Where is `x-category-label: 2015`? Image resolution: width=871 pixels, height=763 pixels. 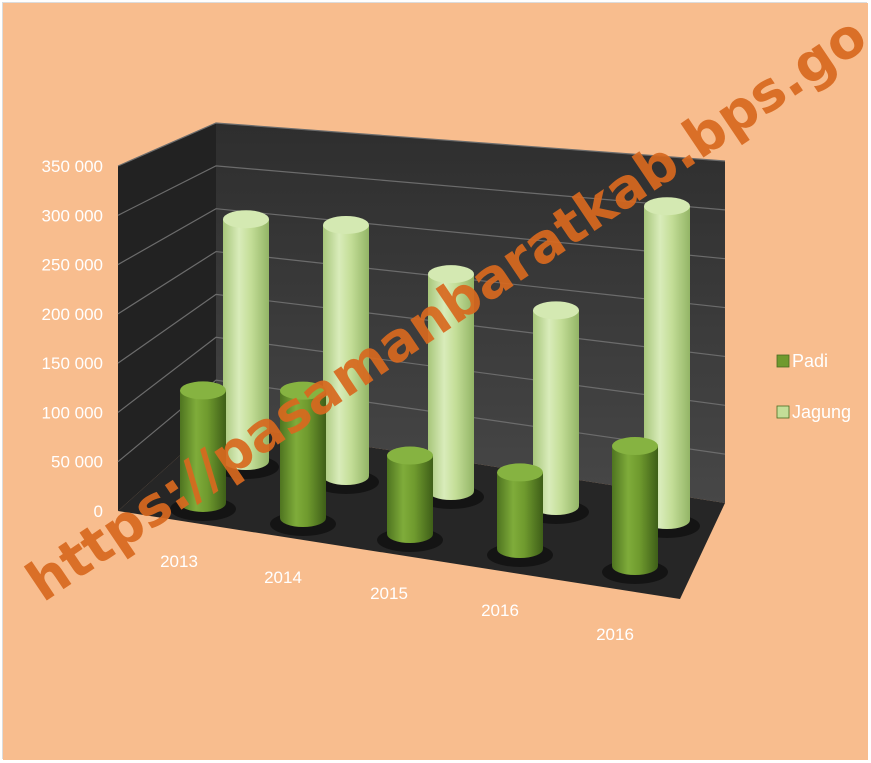
x-category-label: 2015 is located at coordinates (389, 593).